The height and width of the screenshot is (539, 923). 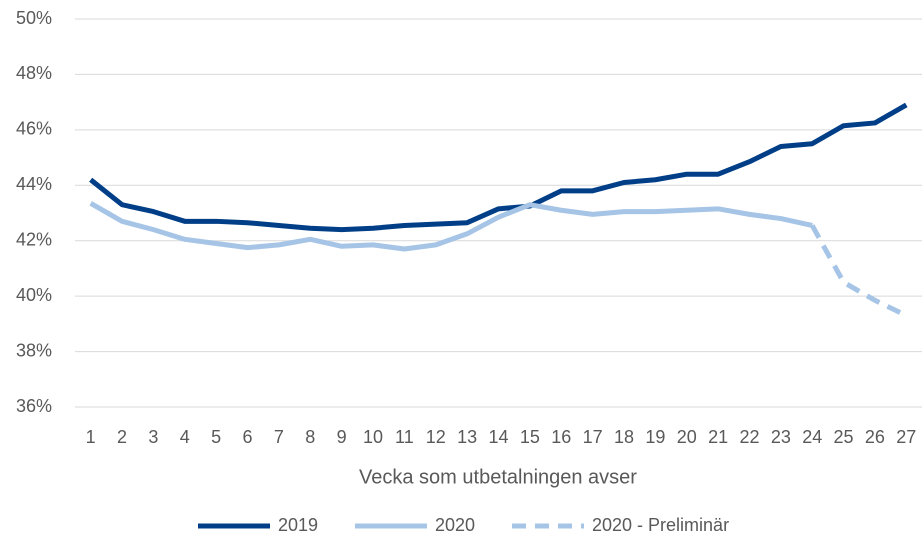 What do you see at coordinates (216, 437) in the screenshot?
I see `x-tick-label: 5` at bounding box center [216, 437].